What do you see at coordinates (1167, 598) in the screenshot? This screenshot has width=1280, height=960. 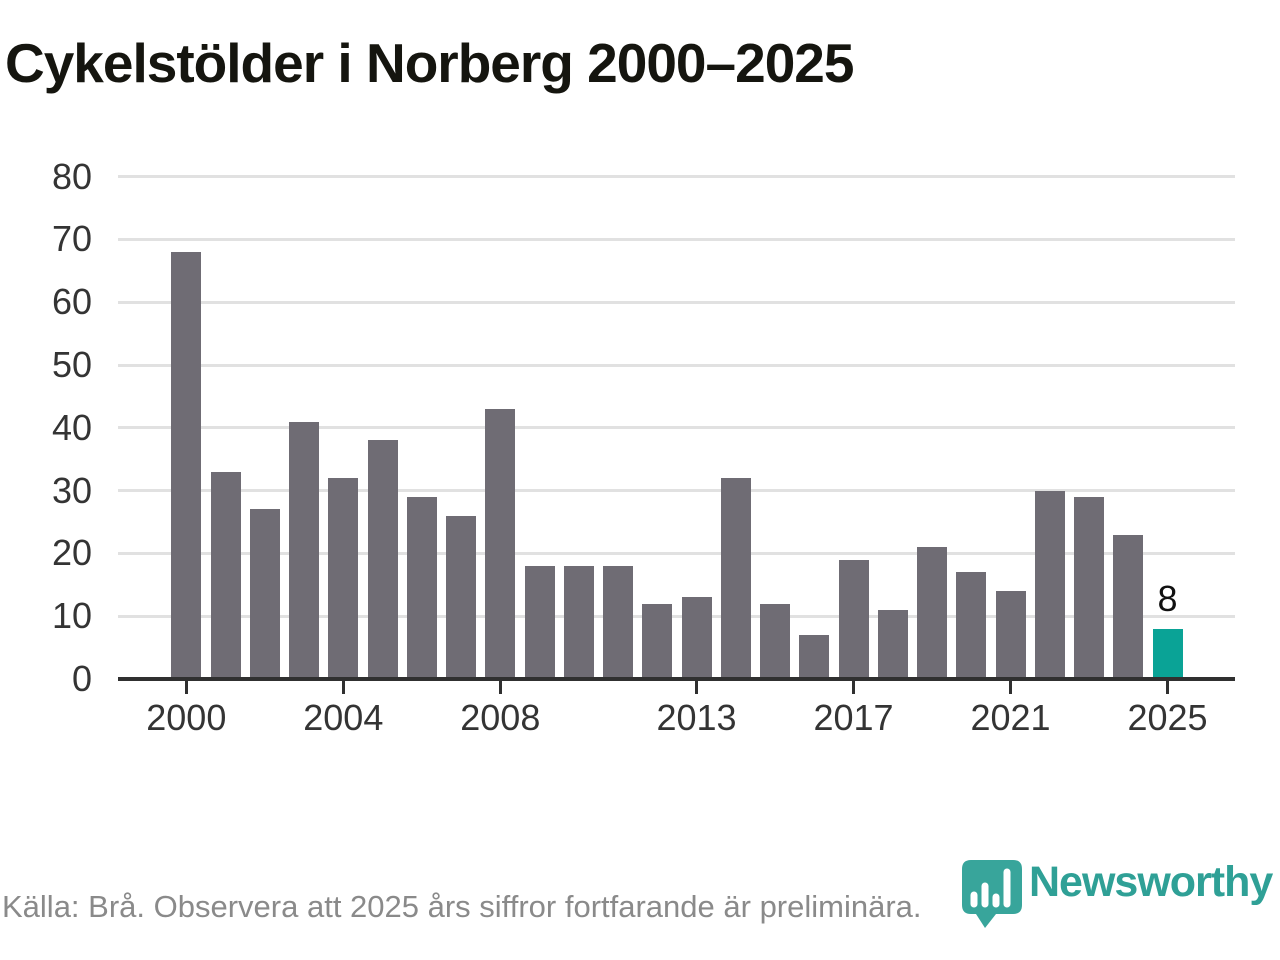 I see `highlight-value-label: 8` at bounding box center [1167, 598].